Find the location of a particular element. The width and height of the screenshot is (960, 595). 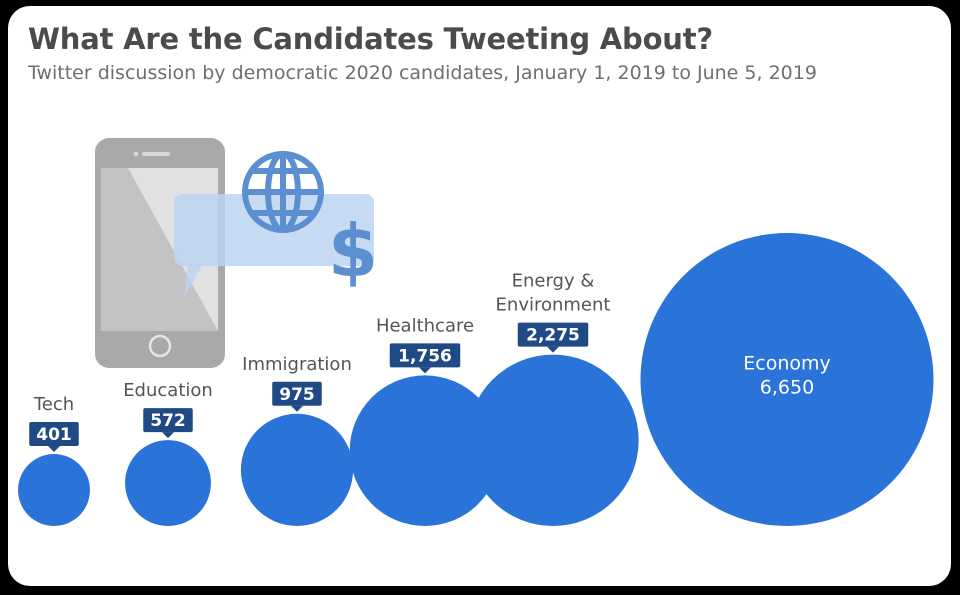

globe-icon is located at coordinates (283, 192).